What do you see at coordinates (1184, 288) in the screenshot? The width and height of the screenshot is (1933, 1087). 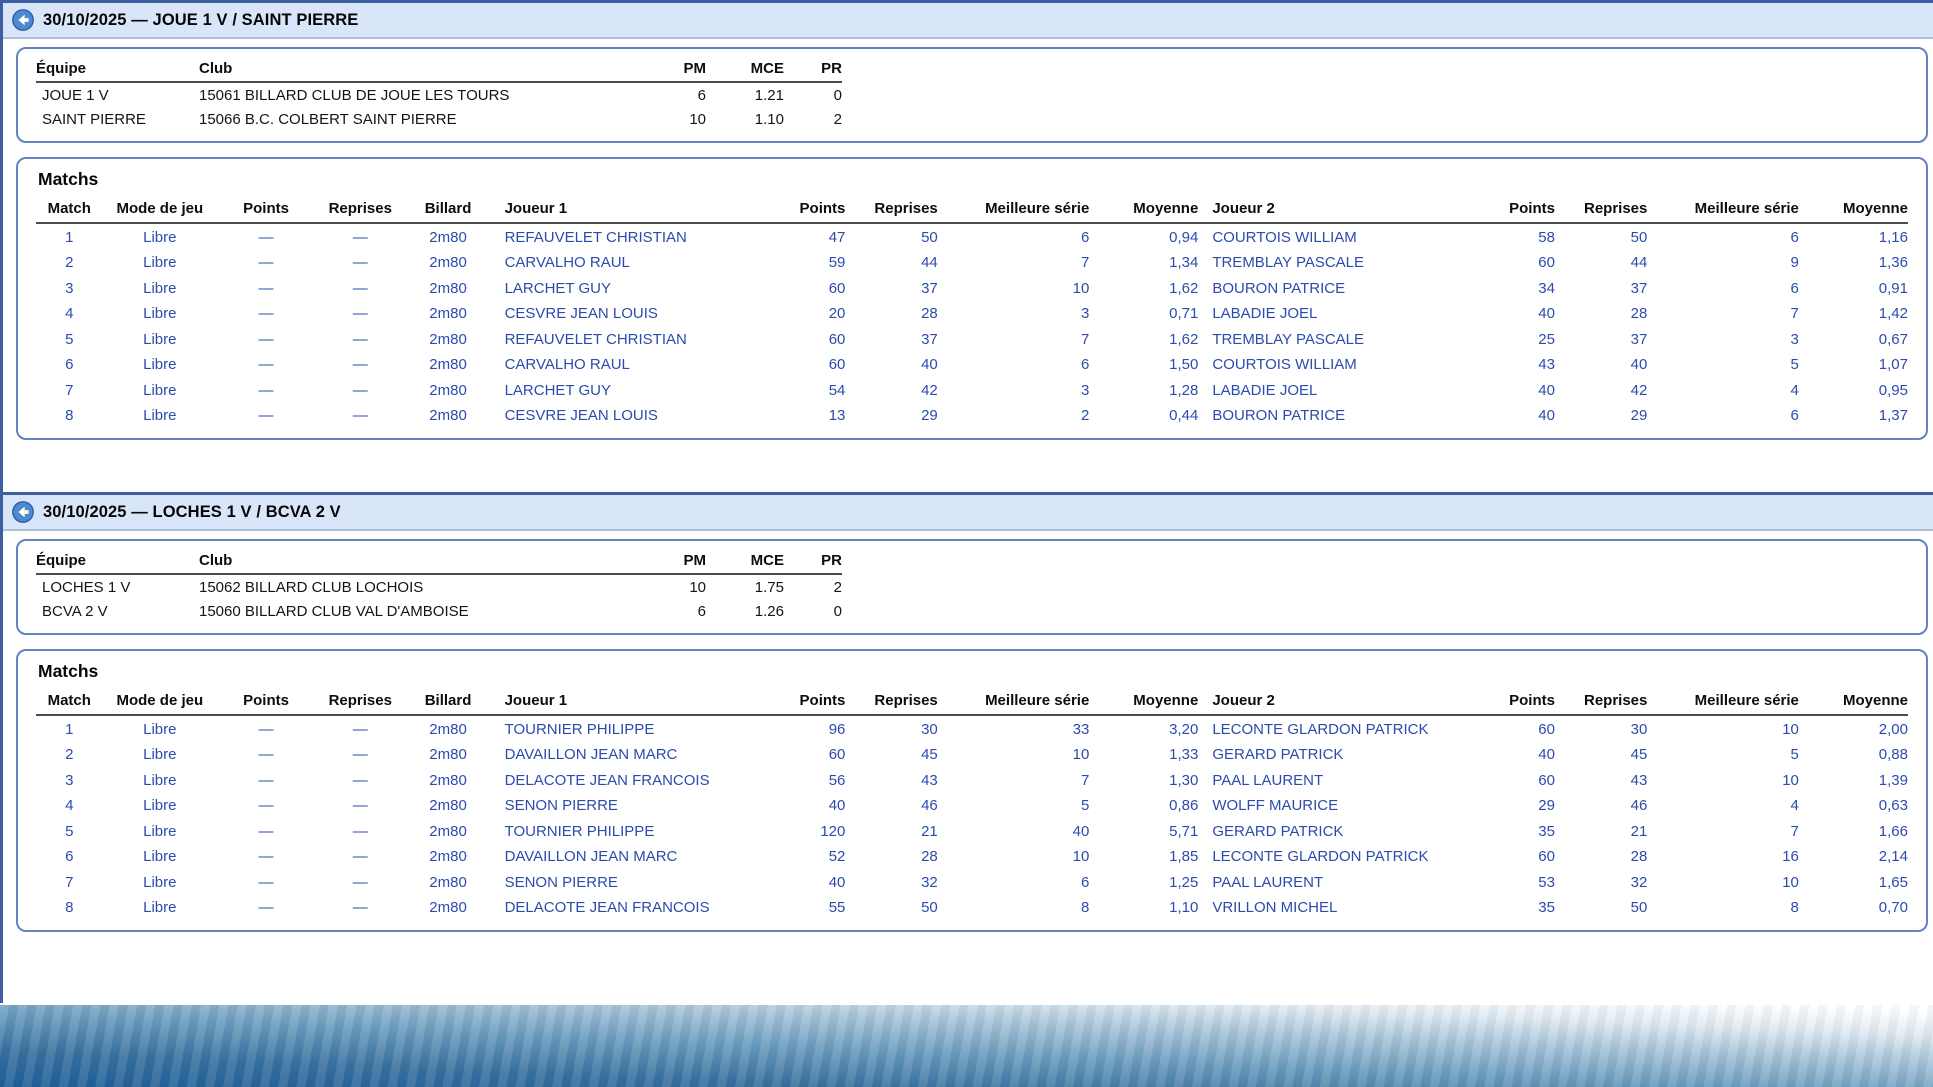 I see `match-cell: 1,62` at bounding box center [1184, 288].